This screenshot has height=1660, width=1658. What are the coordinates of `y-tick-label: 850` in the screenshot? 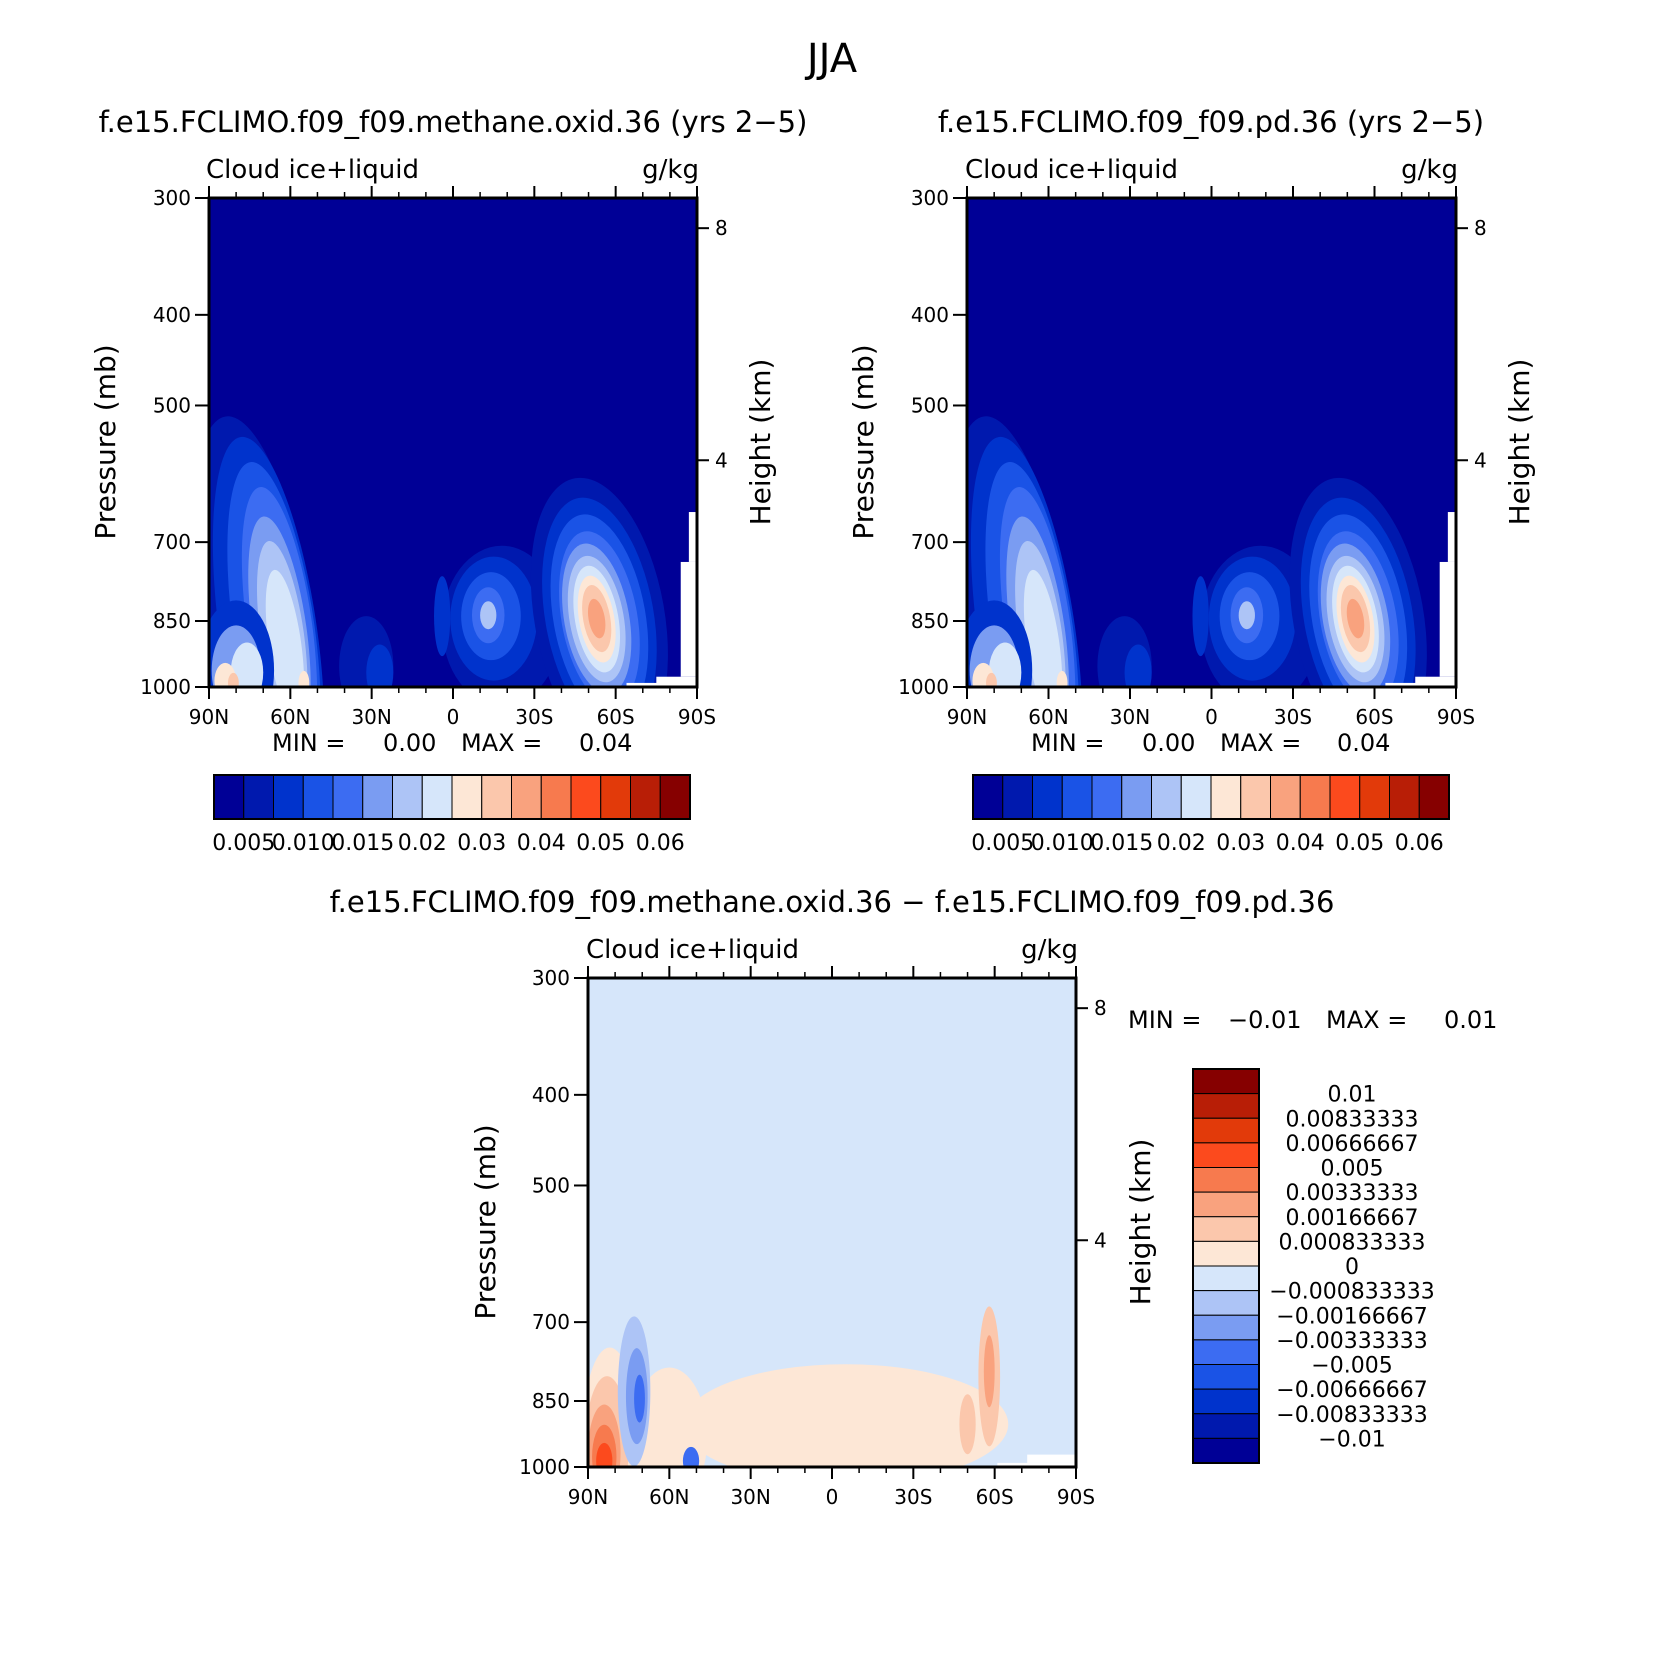 It's located at (551, 1401).